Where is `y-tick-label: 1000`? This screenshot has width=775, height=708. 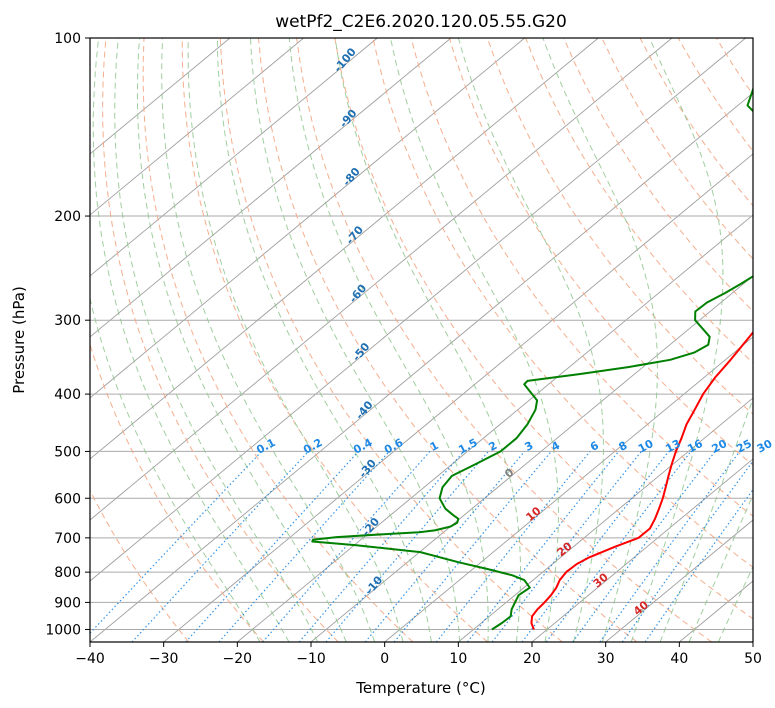
y-tick-label: 1000 is located at coordinates (63, 630).